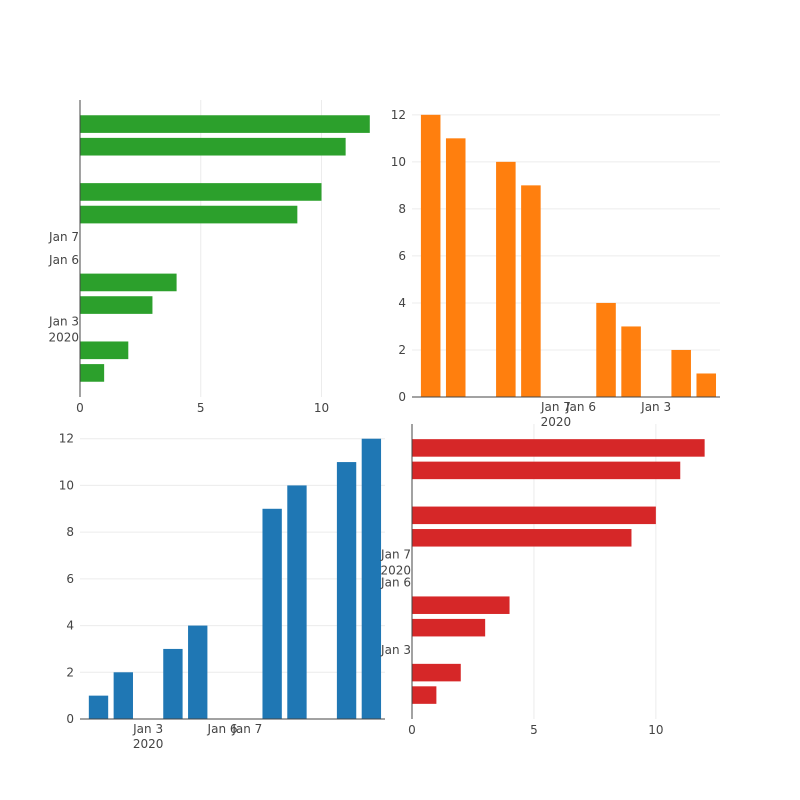  What do you see at coordinates (534, 730) in the screenshot?
I see `chart-4-x-tick-label: 5` at bounding box center [534, 730].